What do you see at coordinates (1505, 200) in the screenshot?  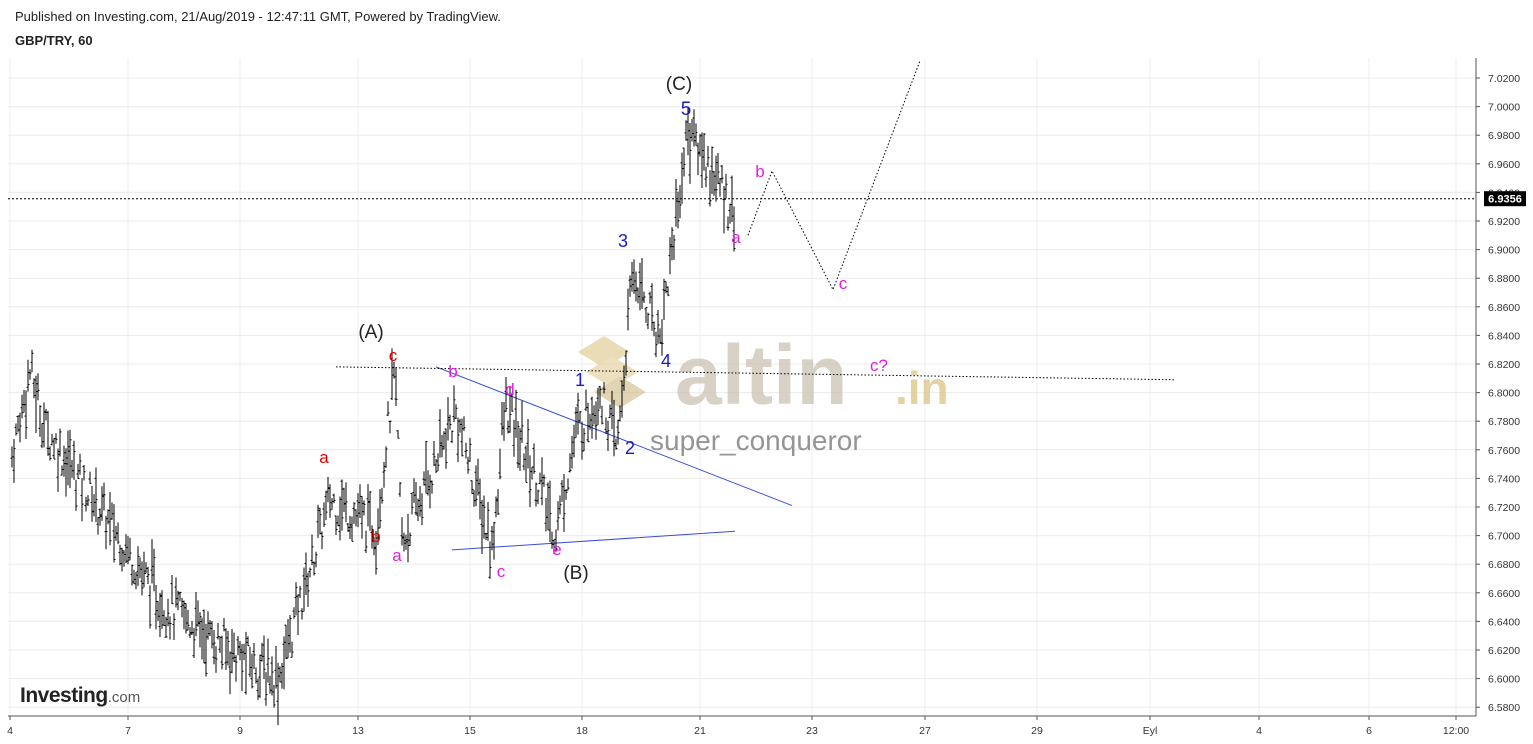 I see `last-price-label: 6.9356` at bounding box center [1505, 200].